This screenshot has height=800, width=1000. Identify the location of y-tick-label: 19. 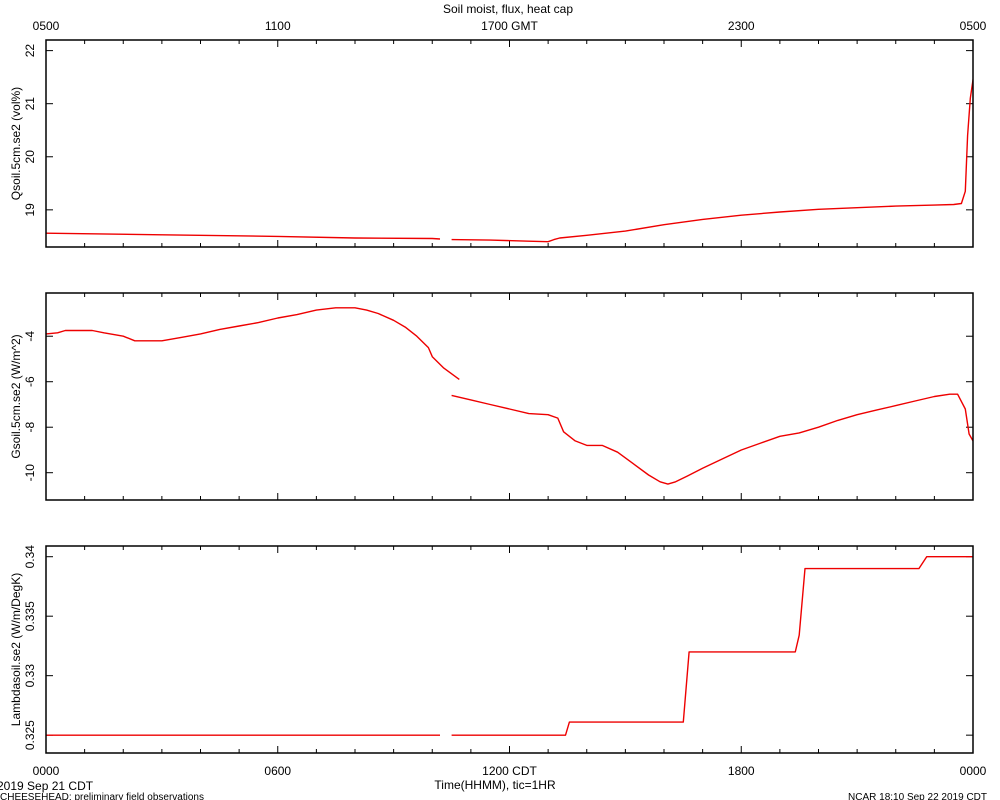
(30, 210).